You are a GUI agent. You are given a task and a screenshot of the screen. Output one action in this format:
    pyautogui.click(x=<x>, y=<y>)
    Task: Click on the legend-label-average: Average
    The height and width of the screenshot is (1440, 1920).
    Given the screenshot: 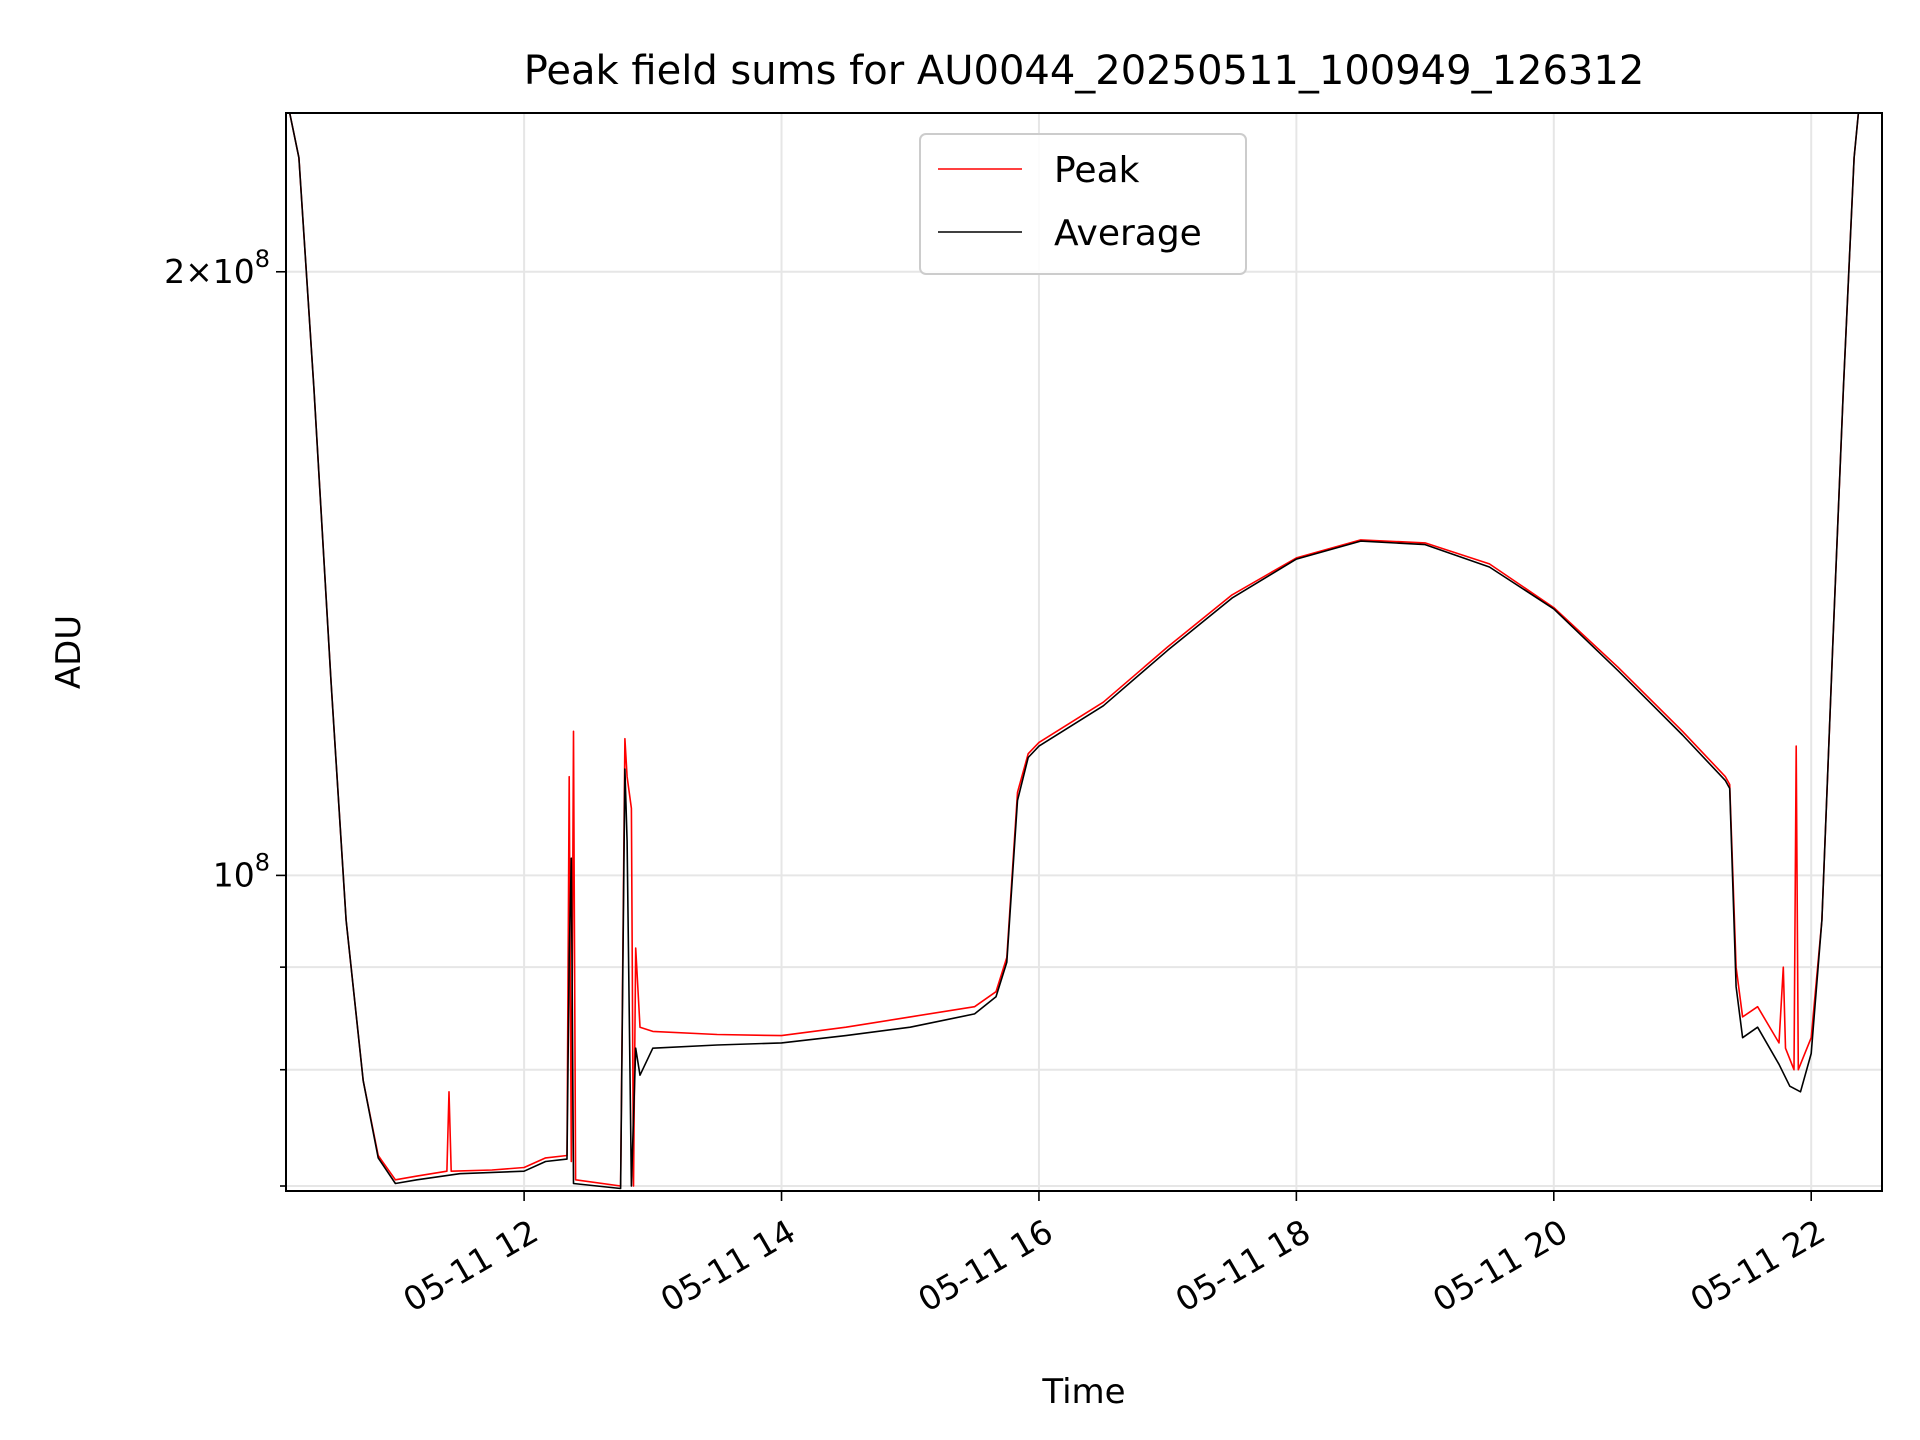 What is the action you would take?
    pyautogui.click(x=1128, y=233)
    